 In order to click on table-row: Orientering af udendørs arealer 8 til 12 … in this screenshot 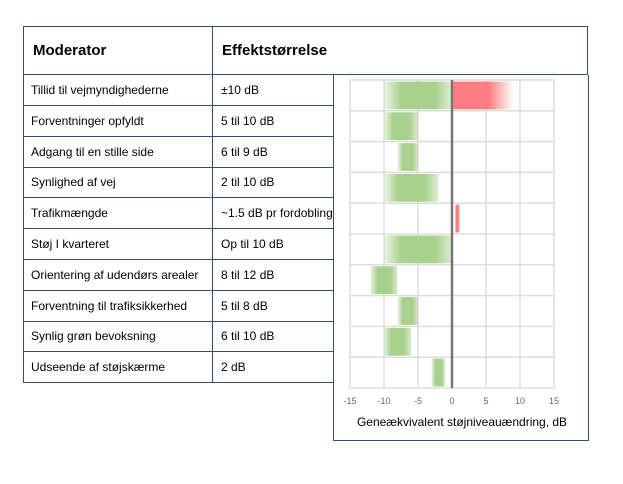, I will do `click(178, 275)`.